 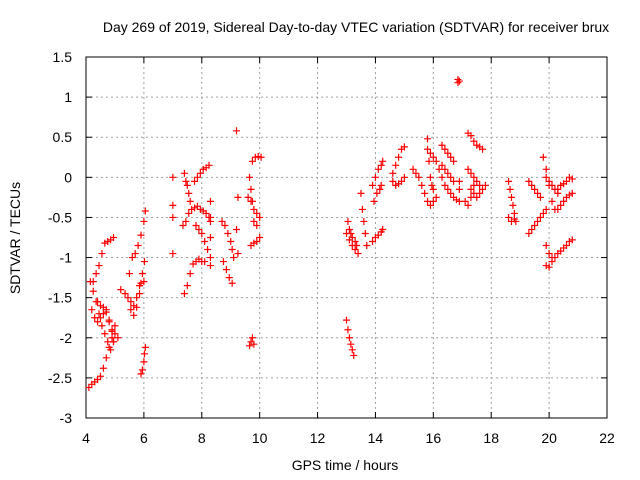 I want to click on series-arc-g4, so click(x=469, y=195).